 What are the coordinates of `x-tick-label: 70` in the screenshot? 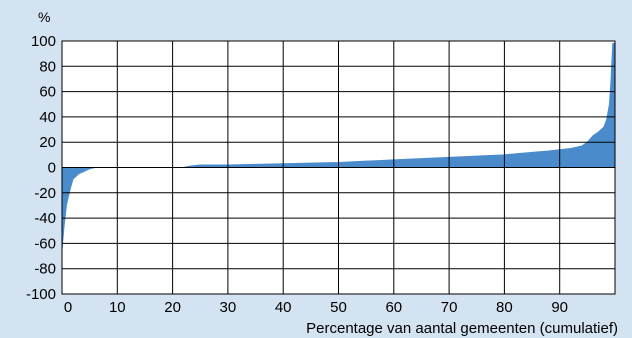 It's located at (449, 307).